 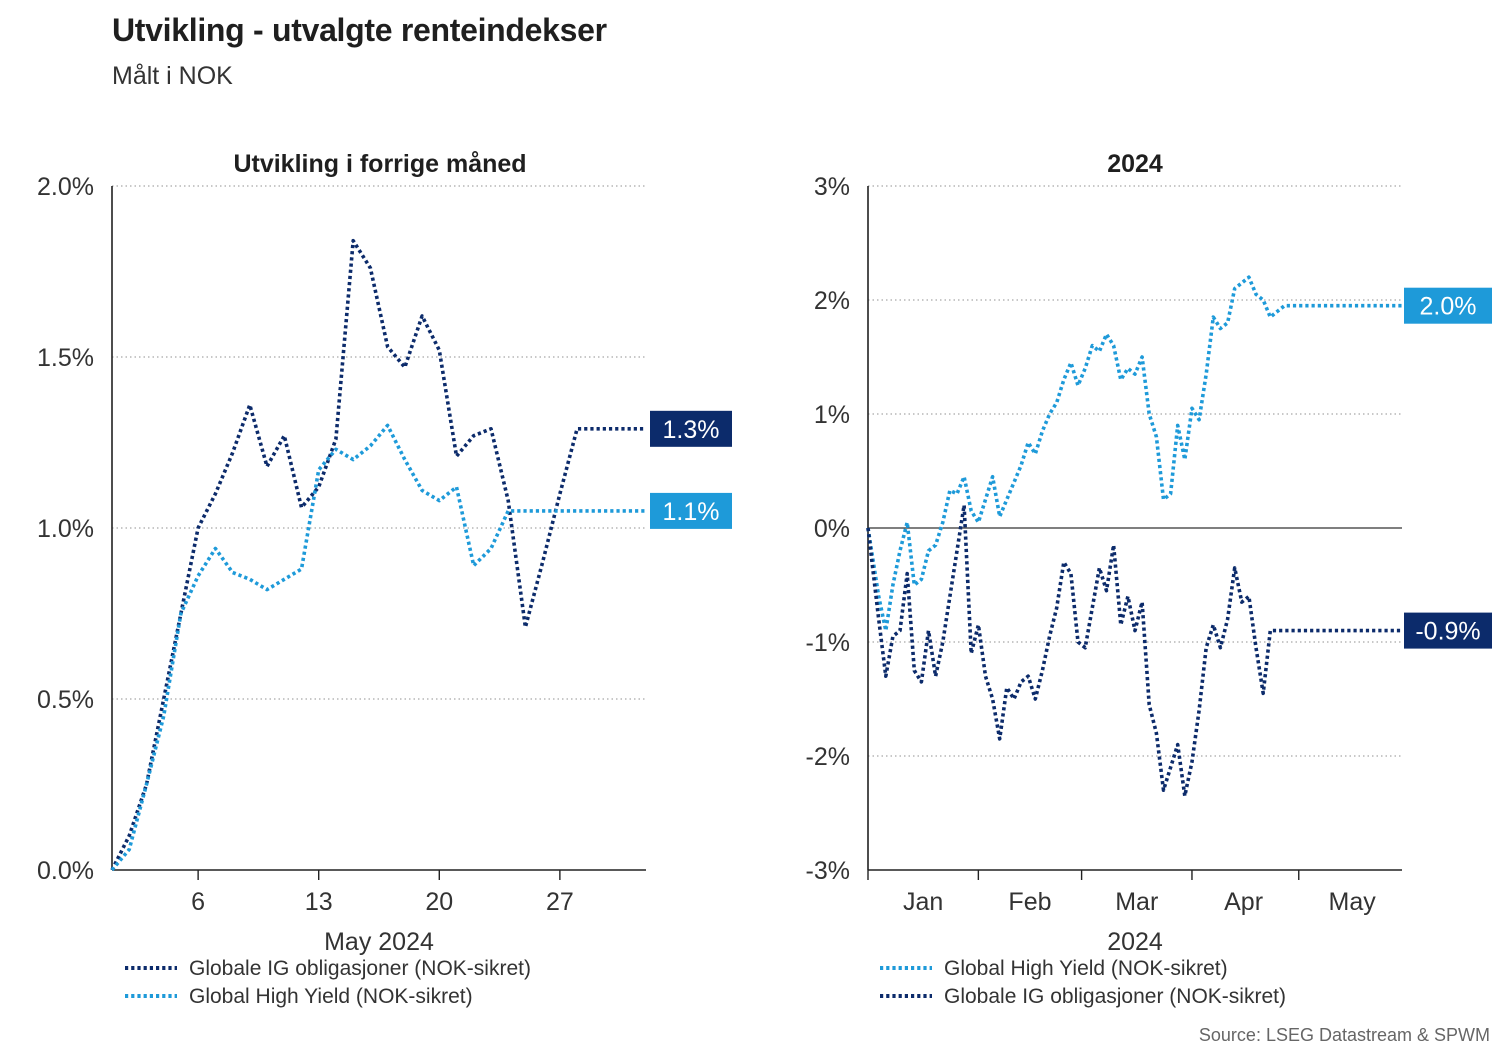 What do you see at coordinates (1134, 650) in the screenshot?
I see `ytd-series-ig-line` at bounding box center [1134, 650].